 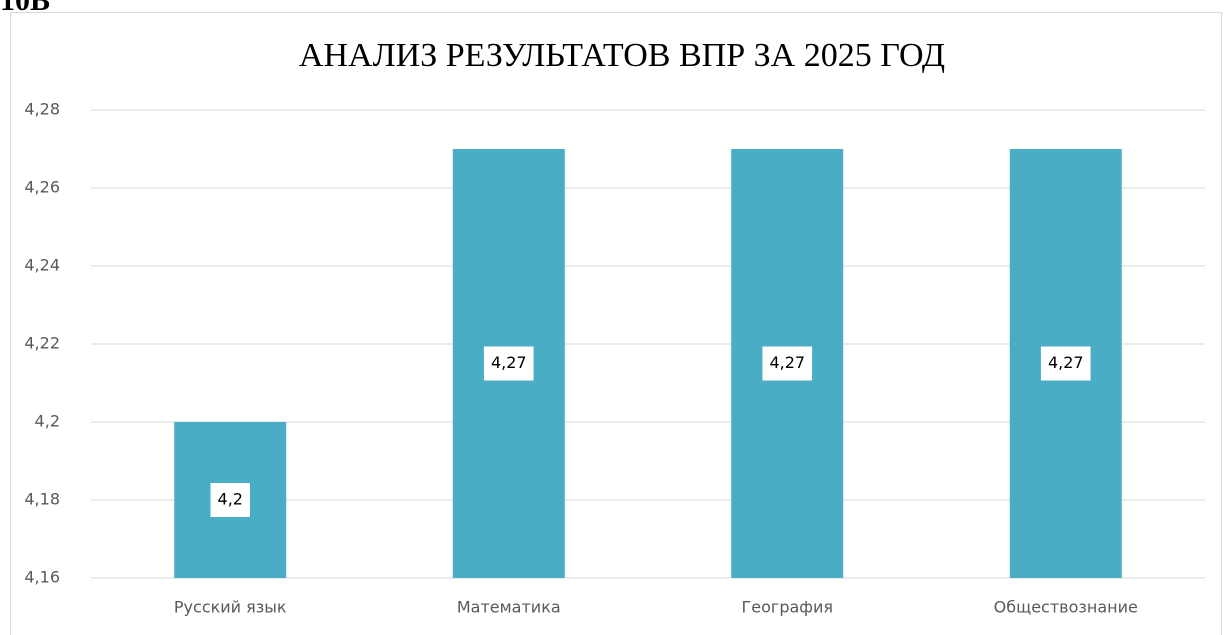 What do you see at coordinates (42, 577) in the screenshot?
I see `y-tick-label: 4,16` at bounding box center [42, 577].